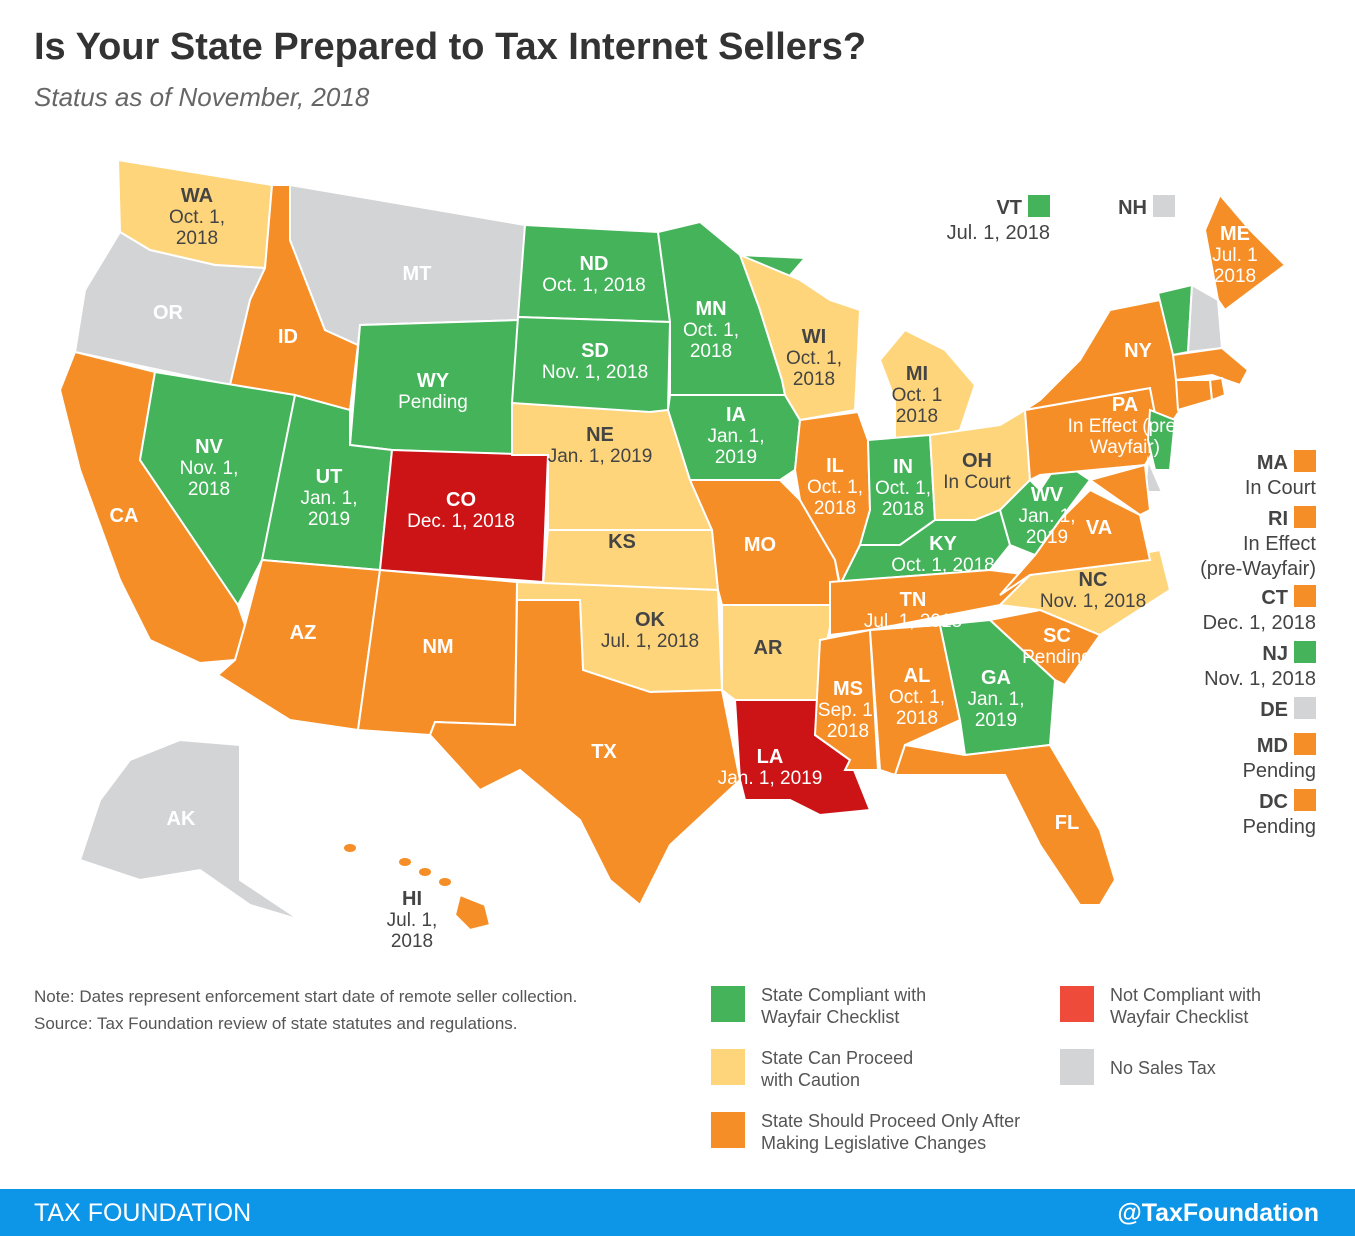 The height and width of the screenshot is (1236, 1355). I want to click on state-date: Nov. 1, 2018, so click(209, 479).